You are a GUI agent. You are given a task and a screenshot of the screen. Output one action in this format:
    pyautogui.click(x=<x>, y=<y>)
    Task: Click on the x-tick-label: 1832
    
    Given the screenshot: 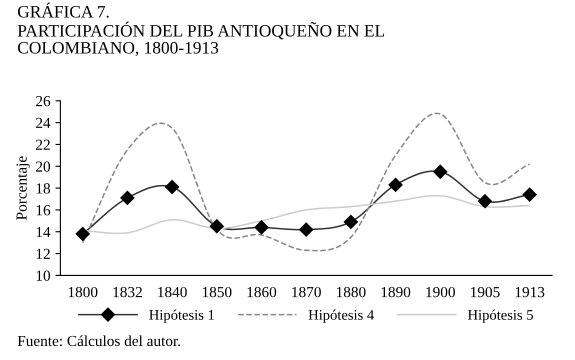 What is the action you would take?
    pyautogui.click(x=127, y=292)
    